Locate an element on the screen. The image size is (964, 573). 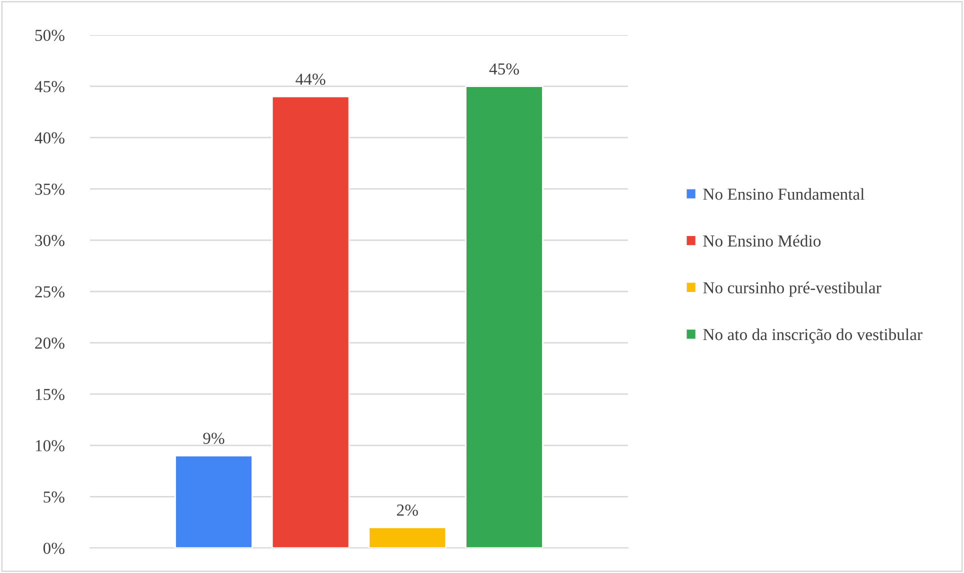
y-tick-label: 5% is located at coordinates (54, 497).